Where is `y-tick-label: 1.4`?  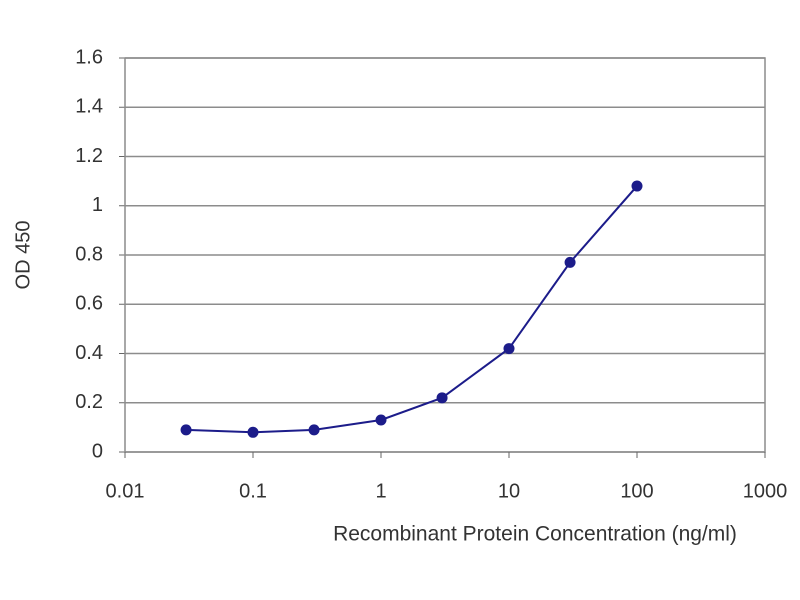 y-tick-label: 1.4 is located at coordinates (89, 107).